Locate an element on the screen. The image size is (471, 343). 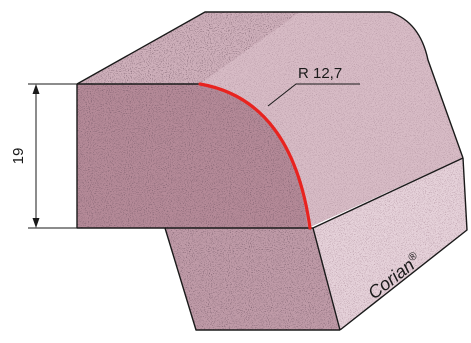
outline-bottom-edge is located at coordinates (252, 279).